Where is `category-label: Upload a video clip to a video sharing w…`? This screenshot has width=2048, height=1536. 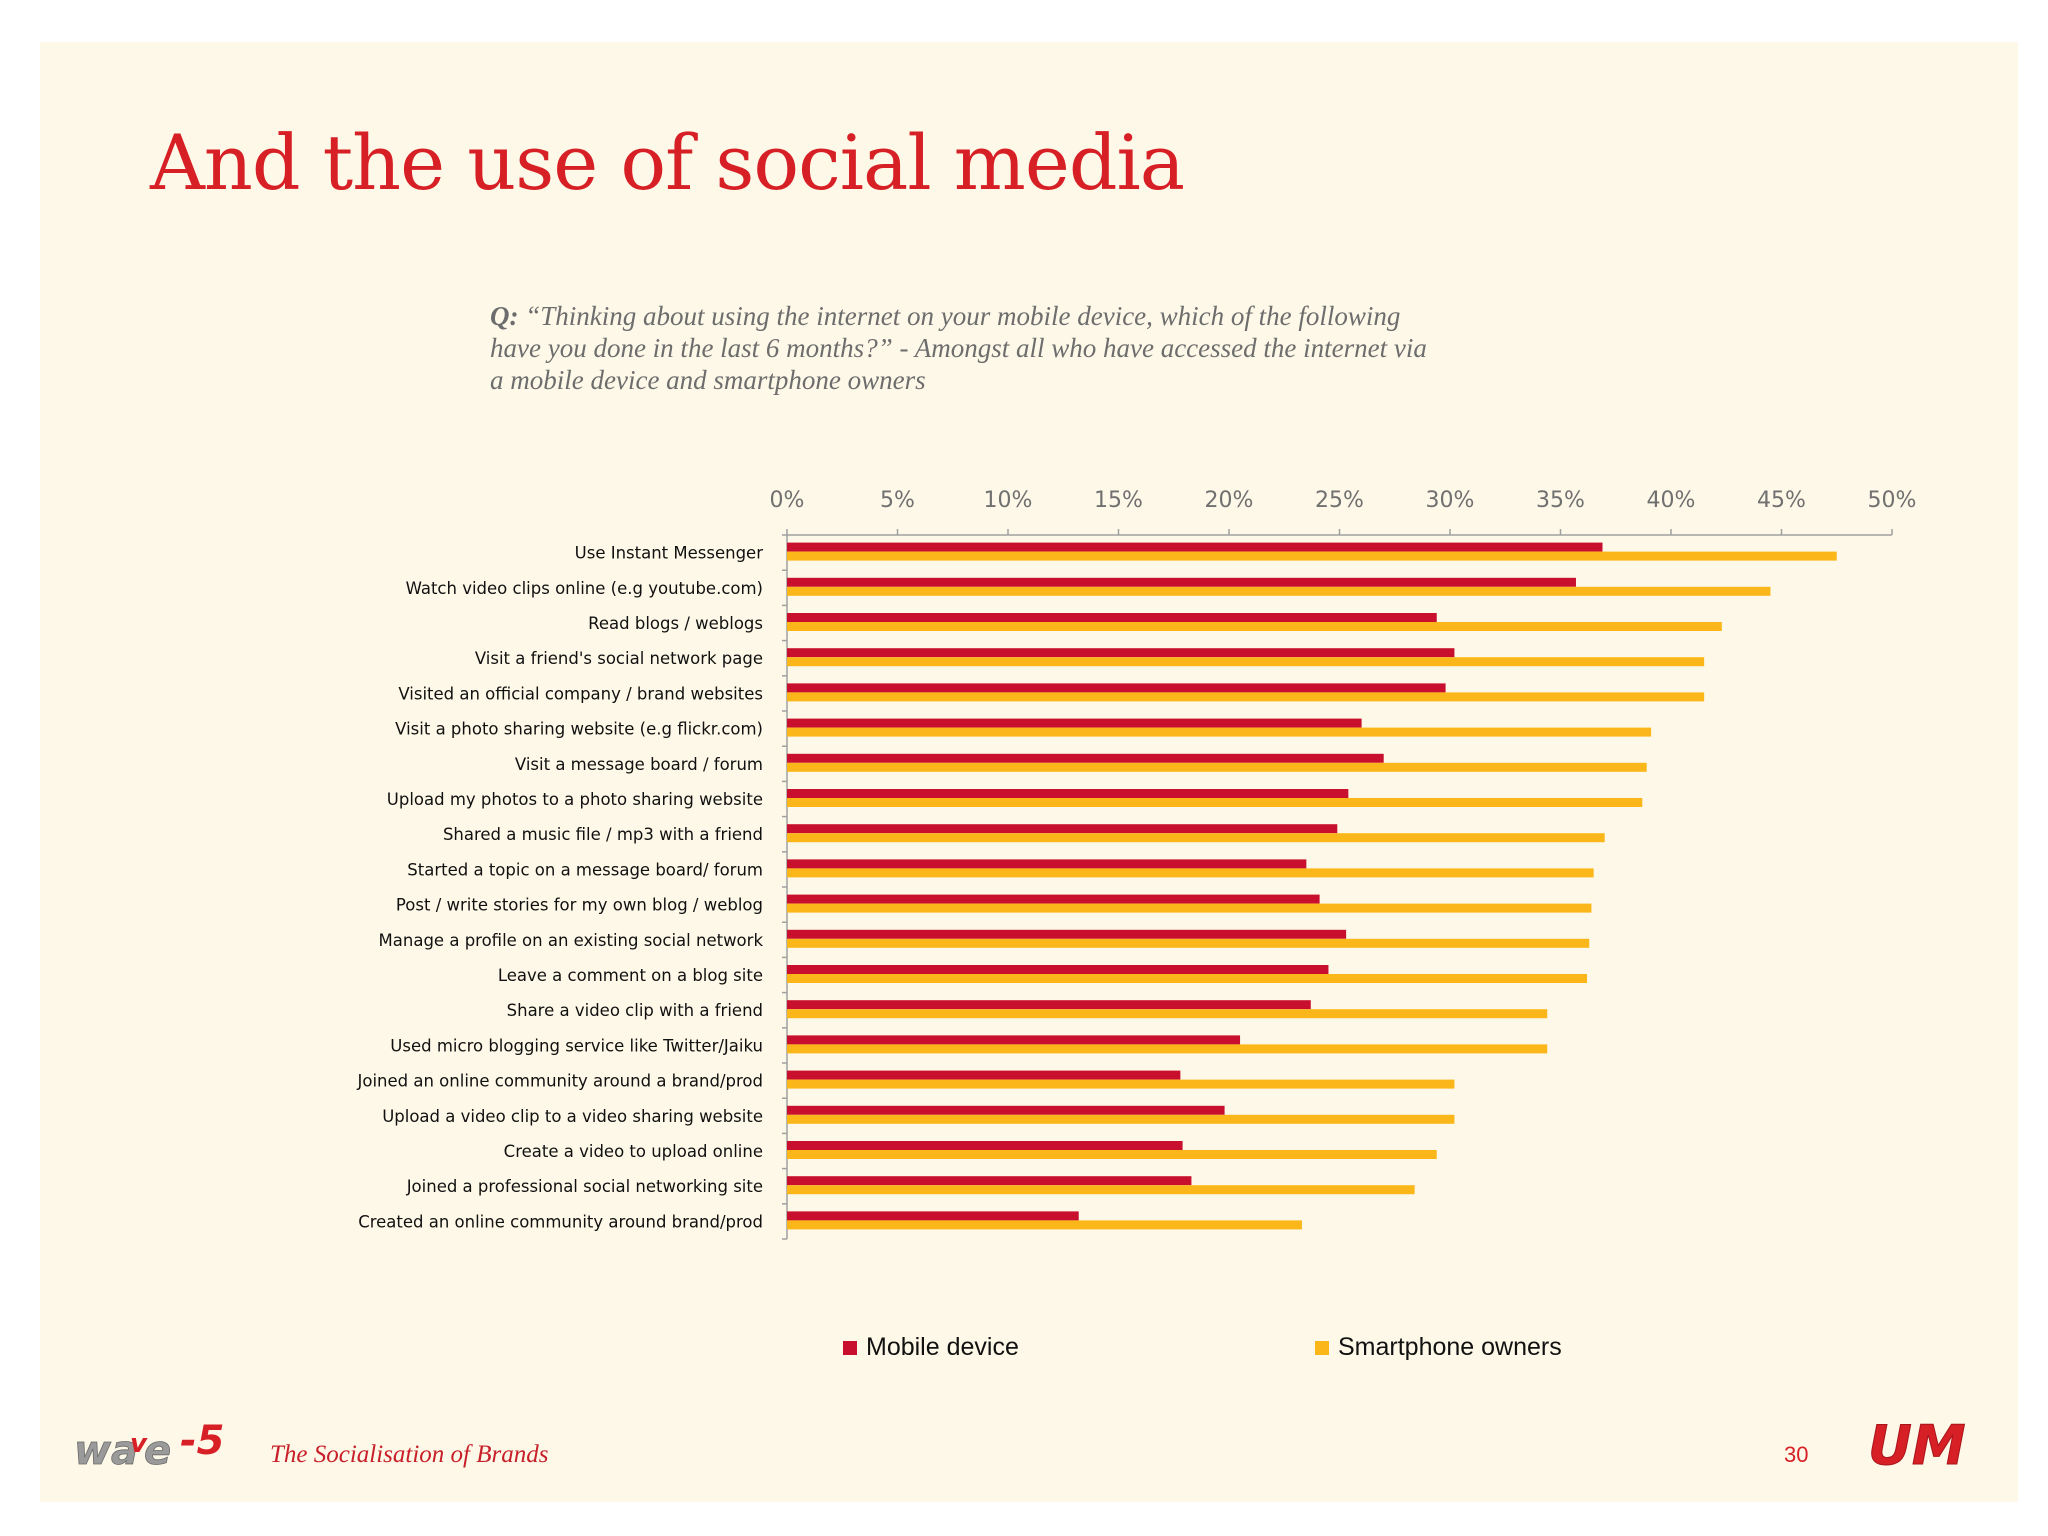
category-label: Upload a video clip to a video sharing w… is located at coordinates (572, 1116).